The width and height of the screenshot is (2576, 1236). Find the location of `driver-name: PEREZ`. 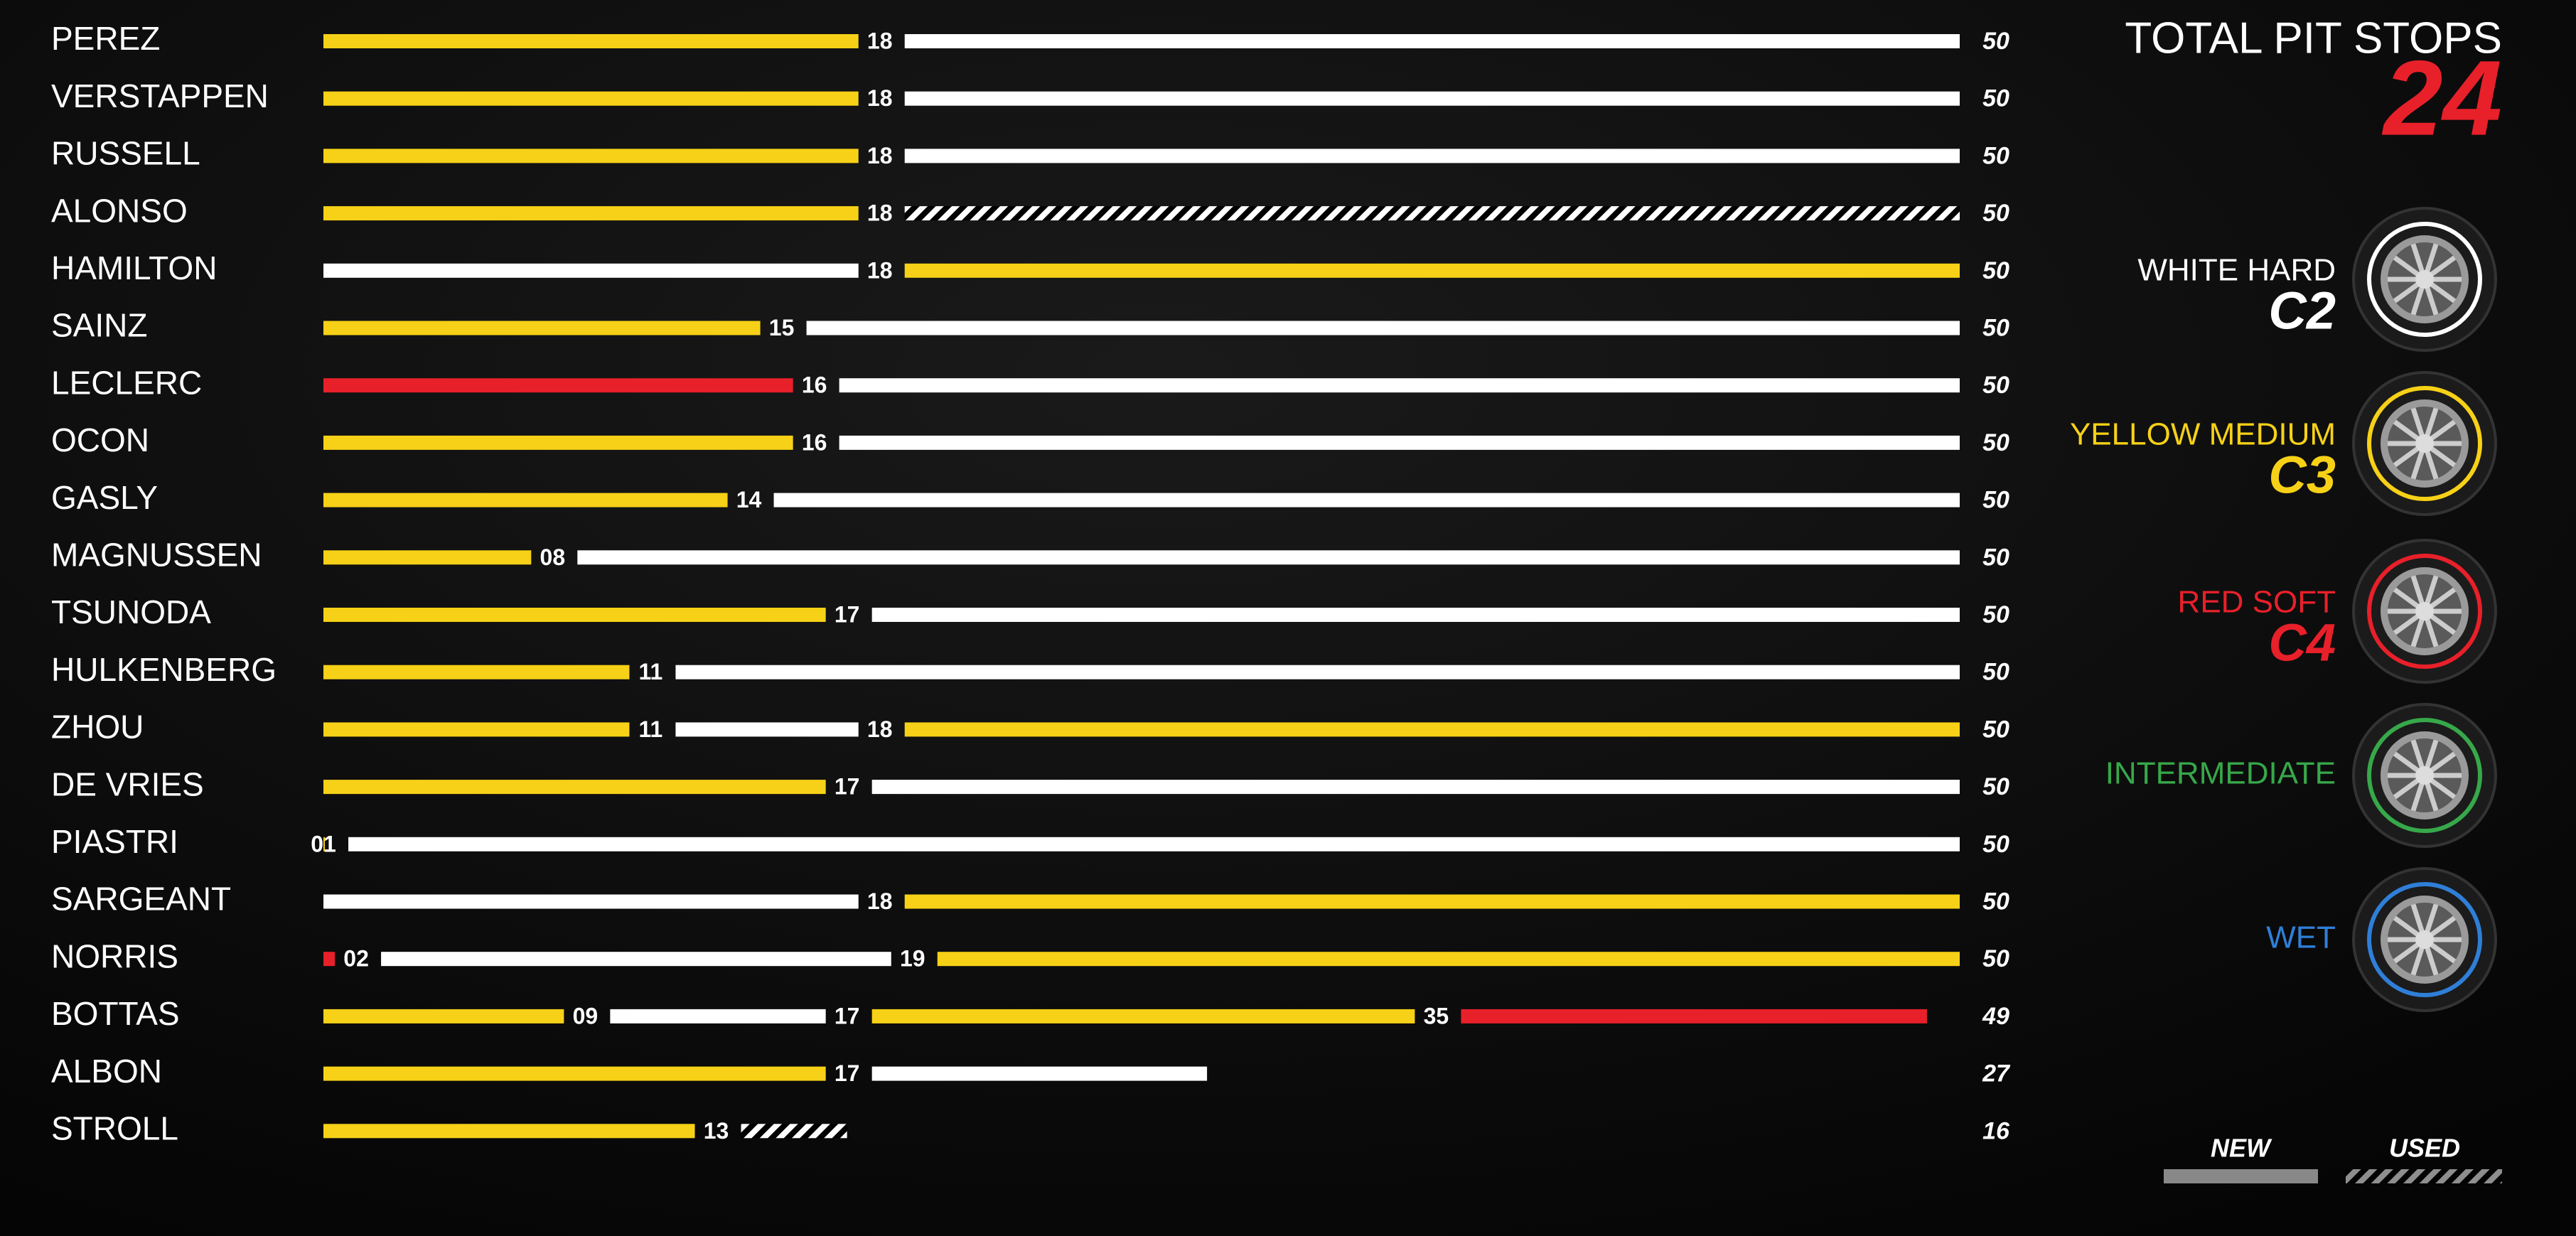

driver-name: PEREZ is located at coordinates (105, 39).